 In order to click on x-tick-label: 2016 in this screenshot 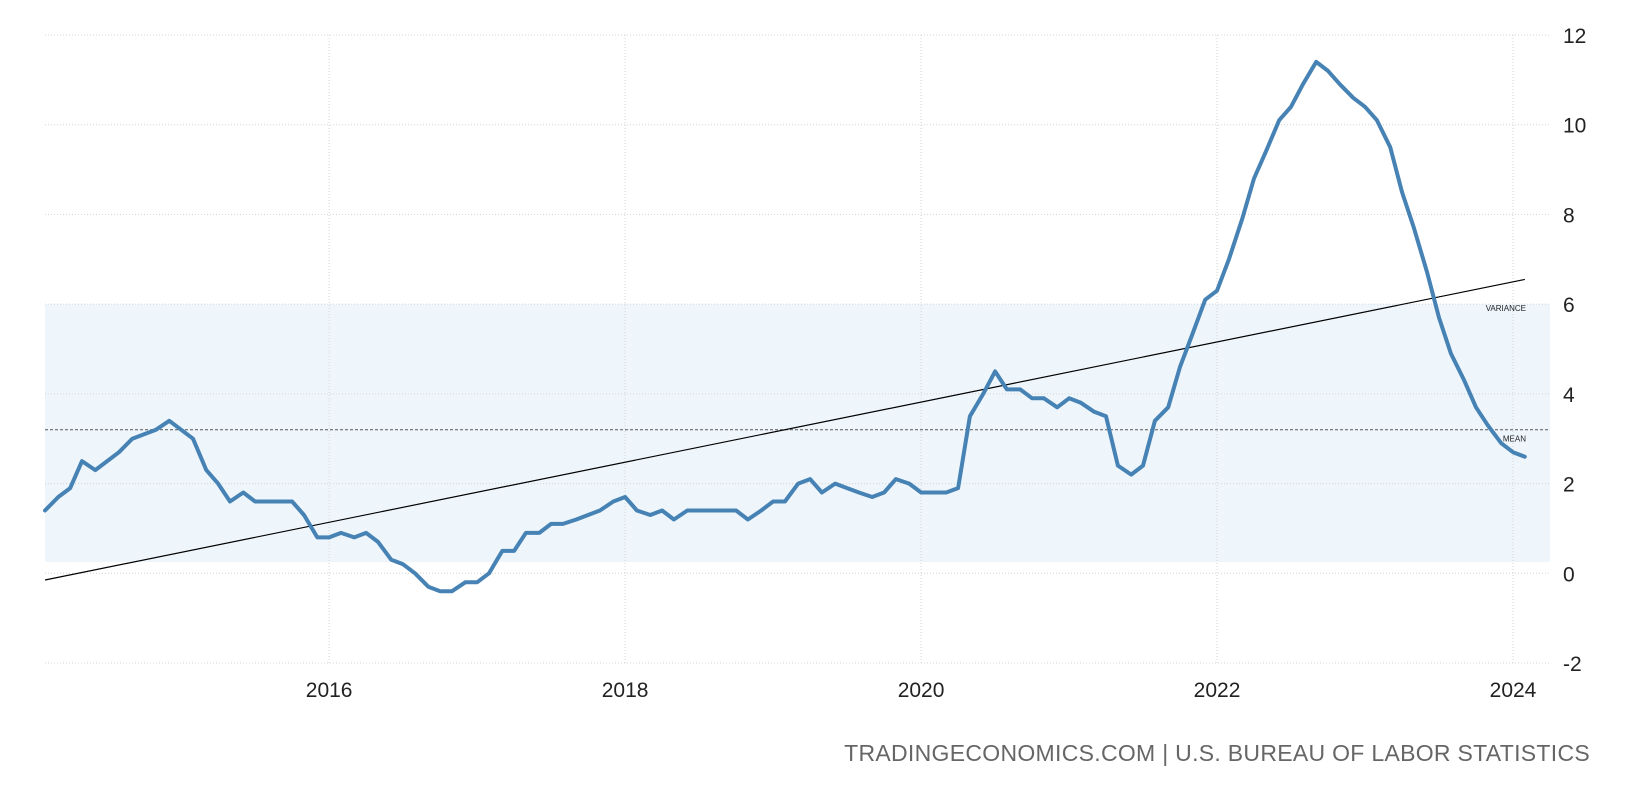, I will do `click(329, 690)`.